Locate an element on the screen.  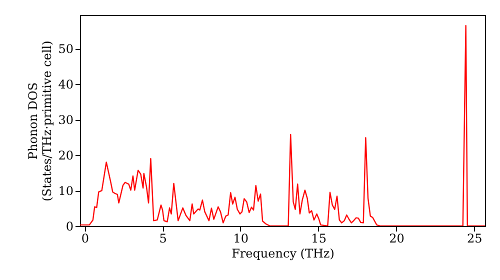
y-tick-label: 50 is located at coordinates (66, 49).